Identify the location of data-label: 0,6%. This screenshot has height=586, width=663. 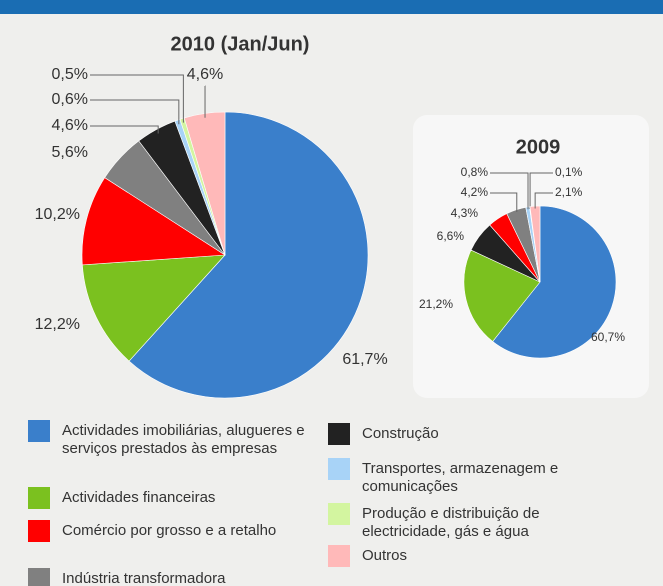
(70, 99).